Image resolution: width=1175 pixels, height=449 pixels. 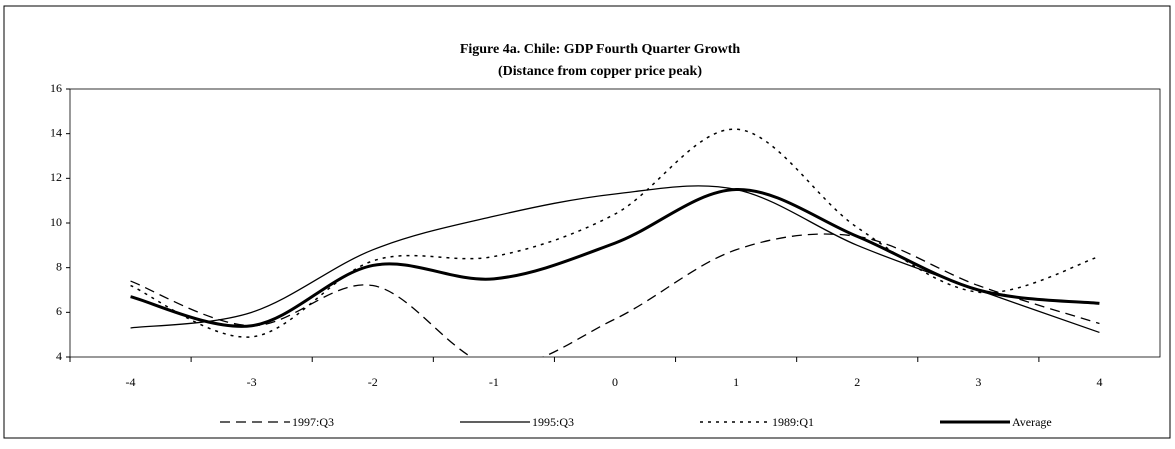 What do you see at coordinates (59, 311) in the screenshot?
I see `y-tick-label: 6` at bounding box center [59, 311].